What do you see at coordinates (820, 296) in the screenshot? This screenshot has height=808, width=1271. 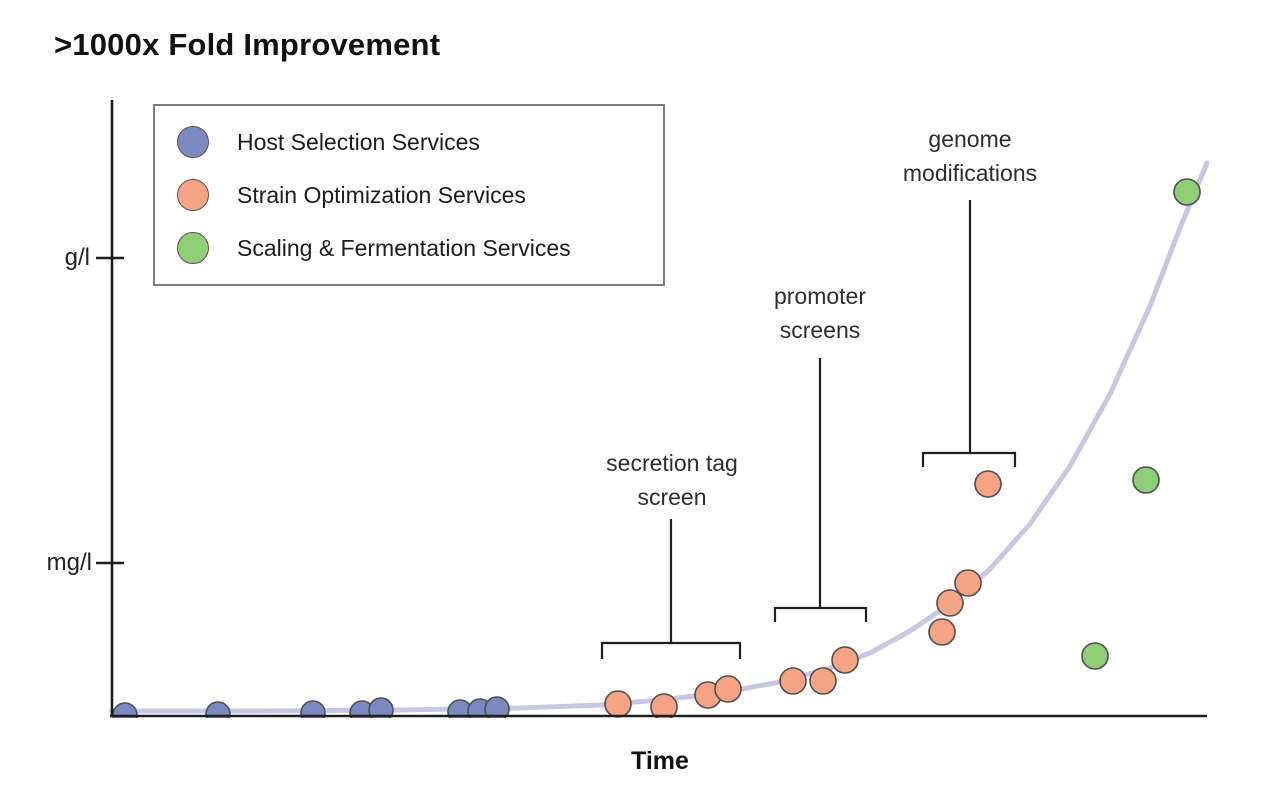 I see `annotation-line: promoter` at bounding box center [820, 296].